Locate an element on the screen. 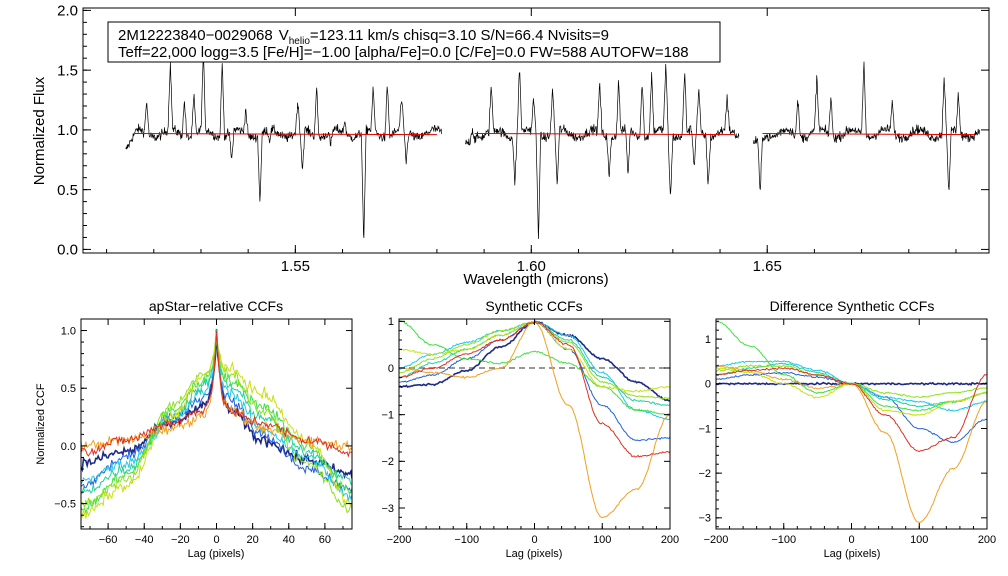 Image resolution: width=1008 pixels, height=576 pixels. synthetic-ccf-x-axis-label: Lag (pixels) is located at coordinates (534, 554).